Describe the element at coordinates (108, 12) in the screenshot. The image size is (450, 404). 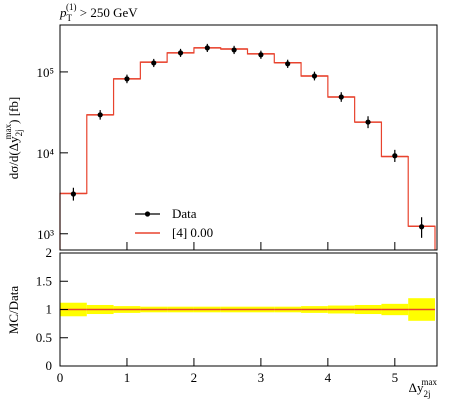
I see `title-part: > 250 GeV` at that location.